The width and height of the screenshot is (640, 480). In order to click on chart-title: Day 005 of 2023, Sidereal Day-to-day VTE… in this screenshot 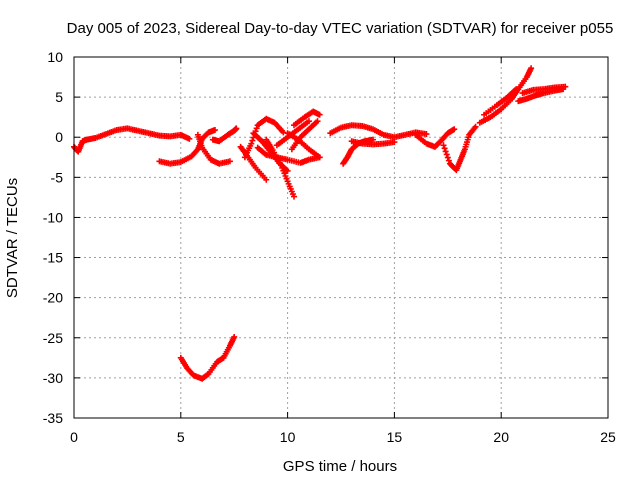, I will do `click(340, 28)`.